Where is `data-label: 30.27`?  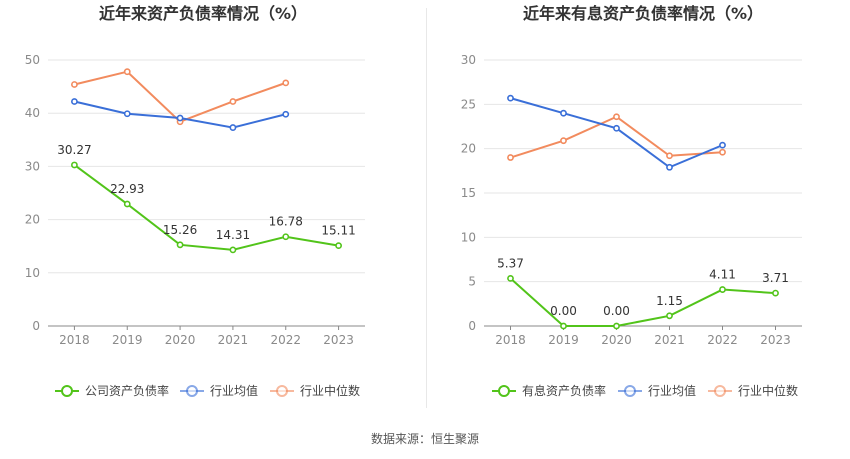
data-label: 30.27 is located at coordinates (74, 150).